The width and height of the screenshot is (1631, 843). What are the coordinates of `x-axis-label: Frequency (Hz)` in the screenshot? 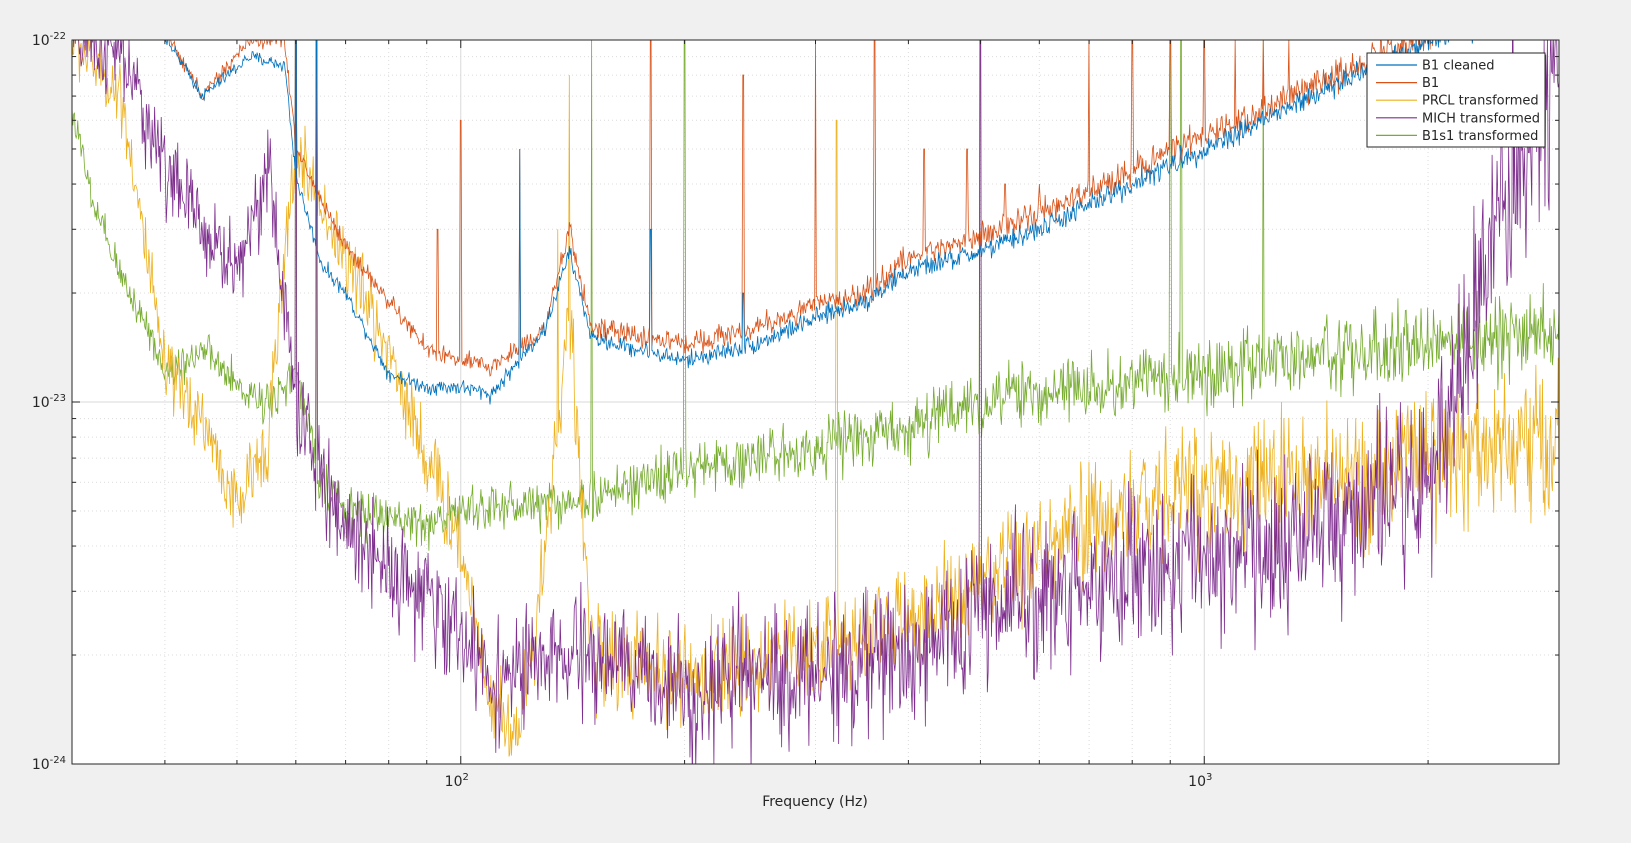 It's located at (815, 802).